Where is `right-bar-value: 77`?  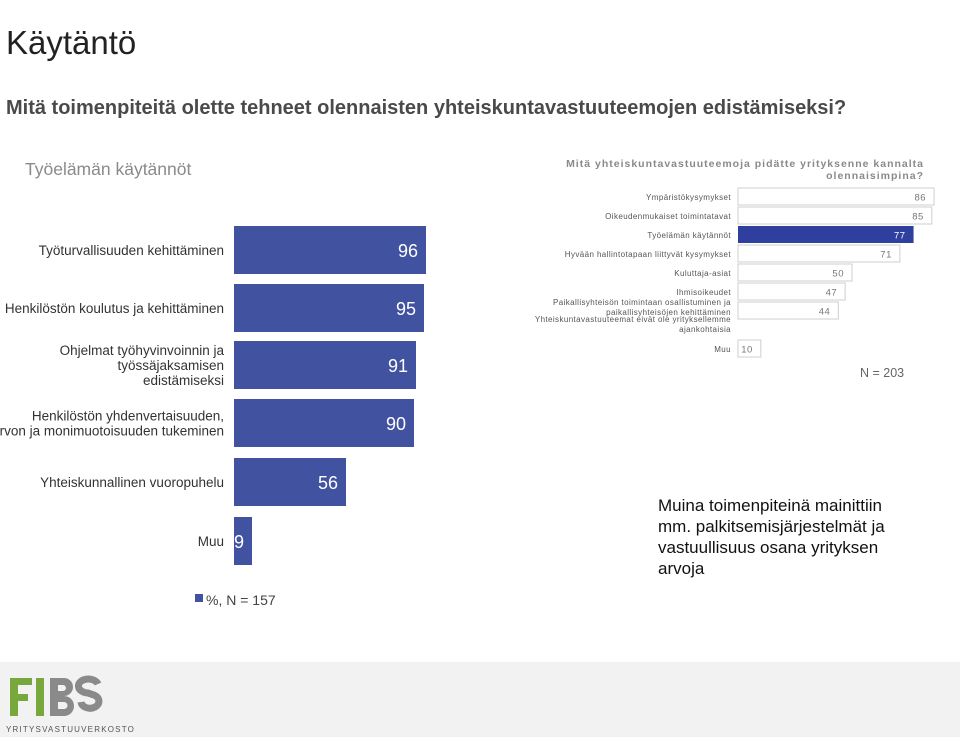 right-bar-value: 77 is located at coordinates (900, 236).